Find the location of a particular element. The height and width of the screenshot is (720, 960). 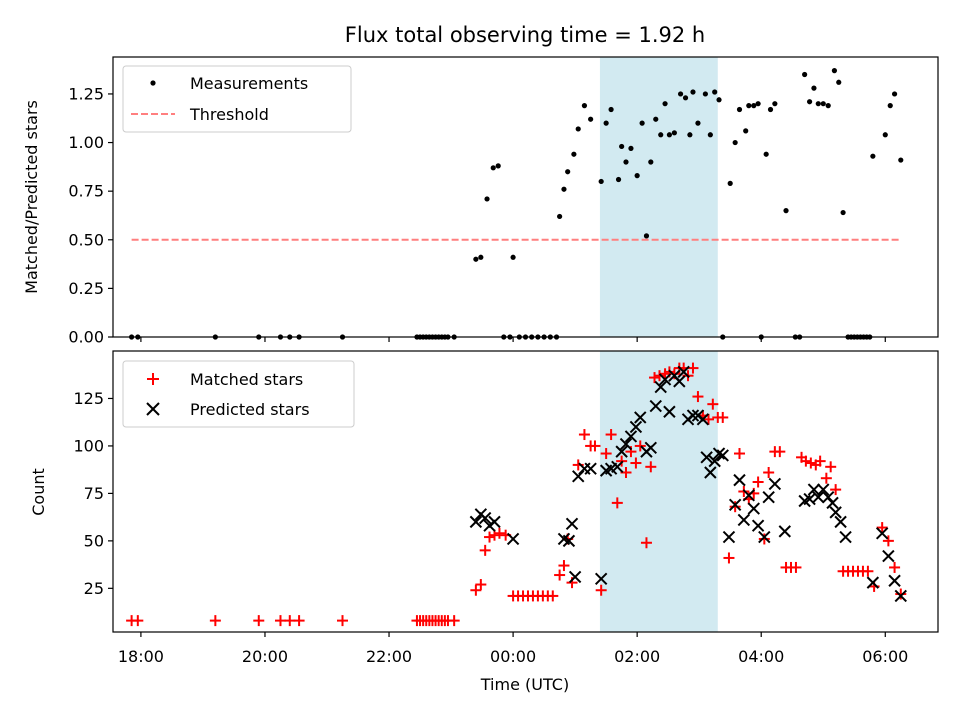

x-tick-label: 02:00 is located at coordinates (637, 656).